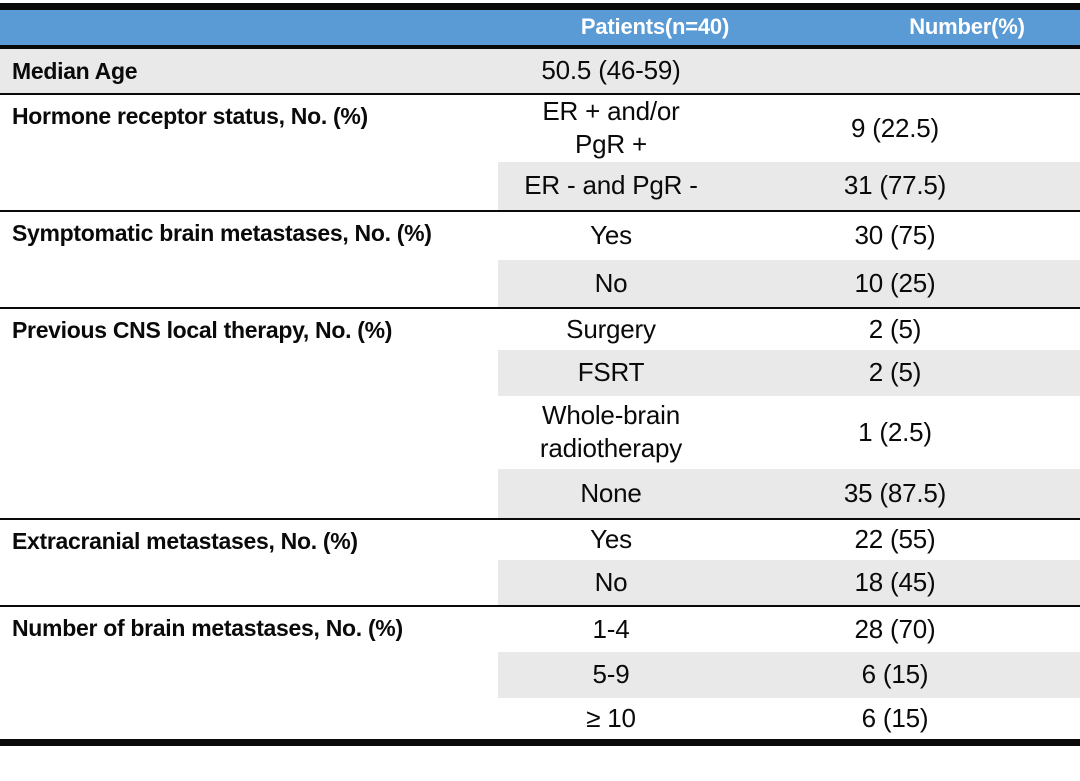 Image resolution: width=1080 pixels, height=781 pixels. What do you see at coordinates (927, 186) in the screenshot?
I see `number-cell: 31 (77.5)` at bounding box center [927, 186].